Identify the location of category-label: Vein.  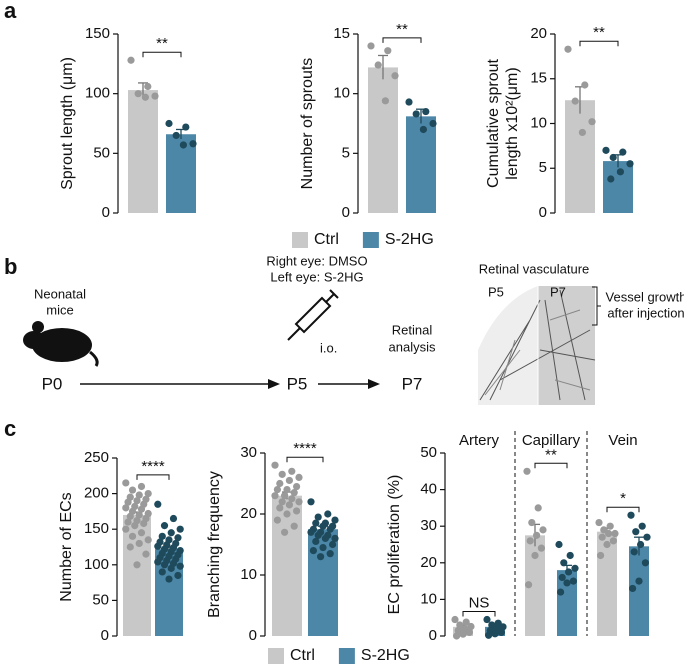
(622, 440).